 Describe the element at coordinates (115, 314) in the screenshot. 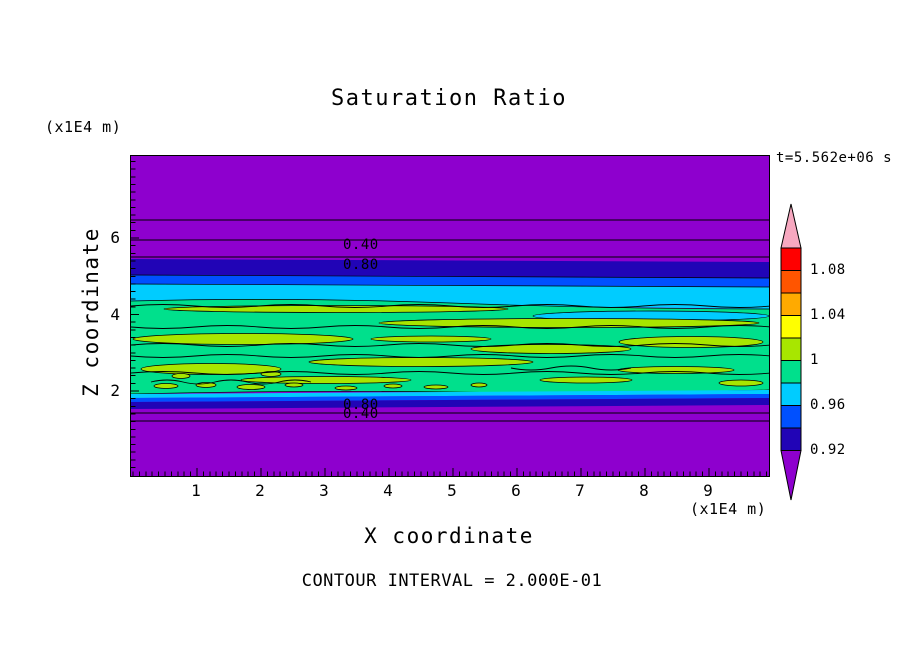

I see `y-tick-label: 4` at that location.